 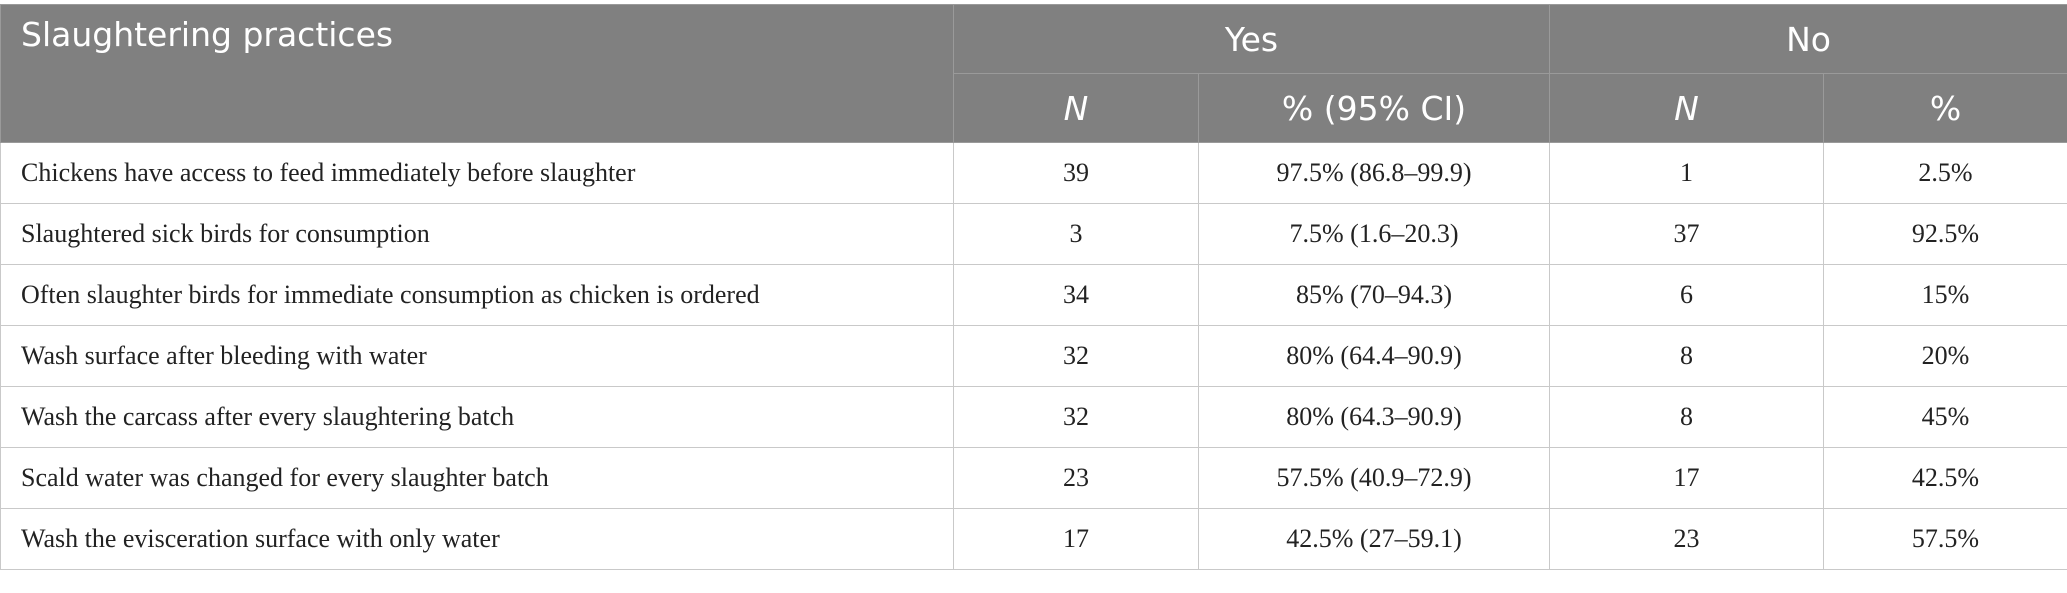 I want to click on cell: 3, so click(x=1076, y=234).